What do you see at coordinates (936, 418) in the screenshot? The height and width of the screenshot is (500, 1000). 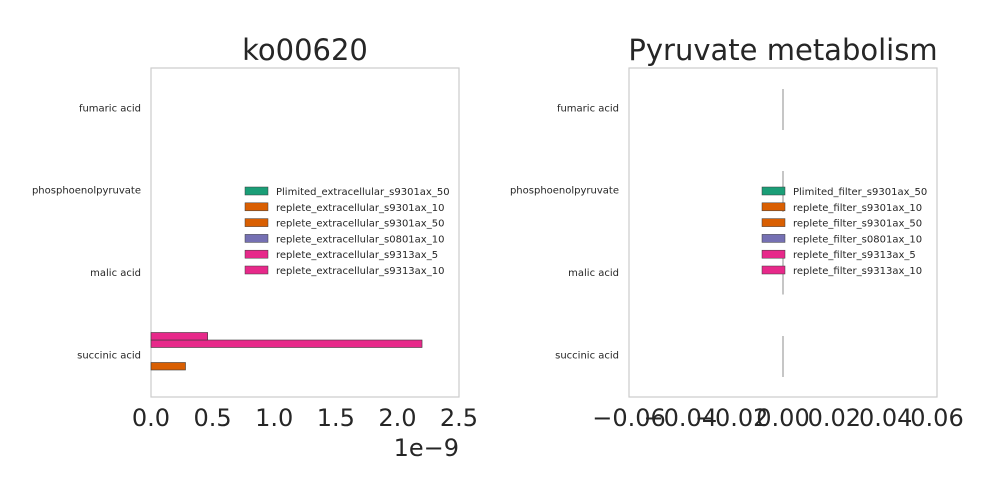 I see `x-tick-label: 0.06` at bounding box center [936, 418].